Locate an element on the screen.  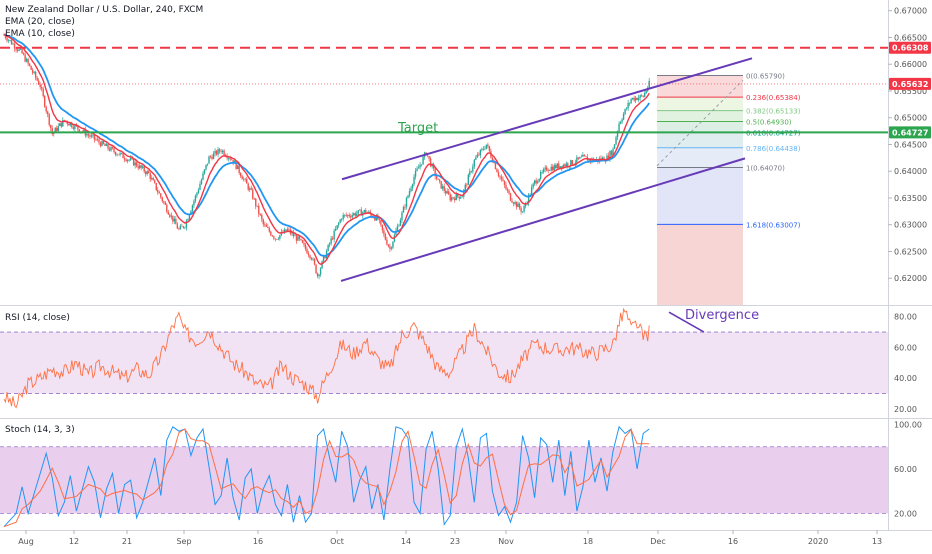
fib-level-label: 0(0.65790) is located at coordinates (765, 76).